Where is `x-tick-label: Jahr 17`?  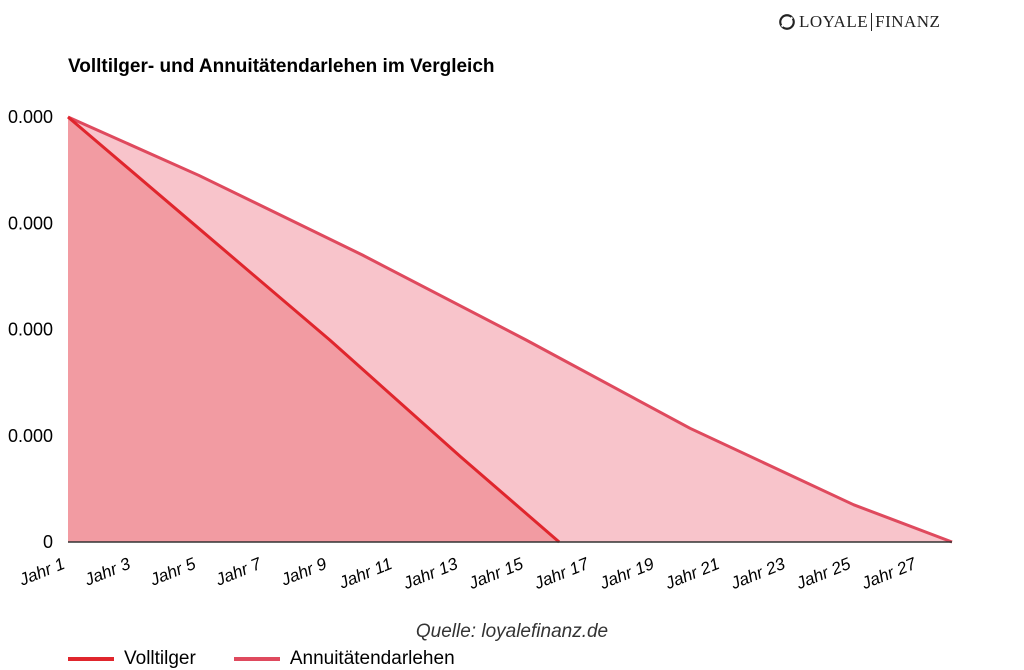
x-tick-label: Jahr 17 is located at coordinates (561, 573).